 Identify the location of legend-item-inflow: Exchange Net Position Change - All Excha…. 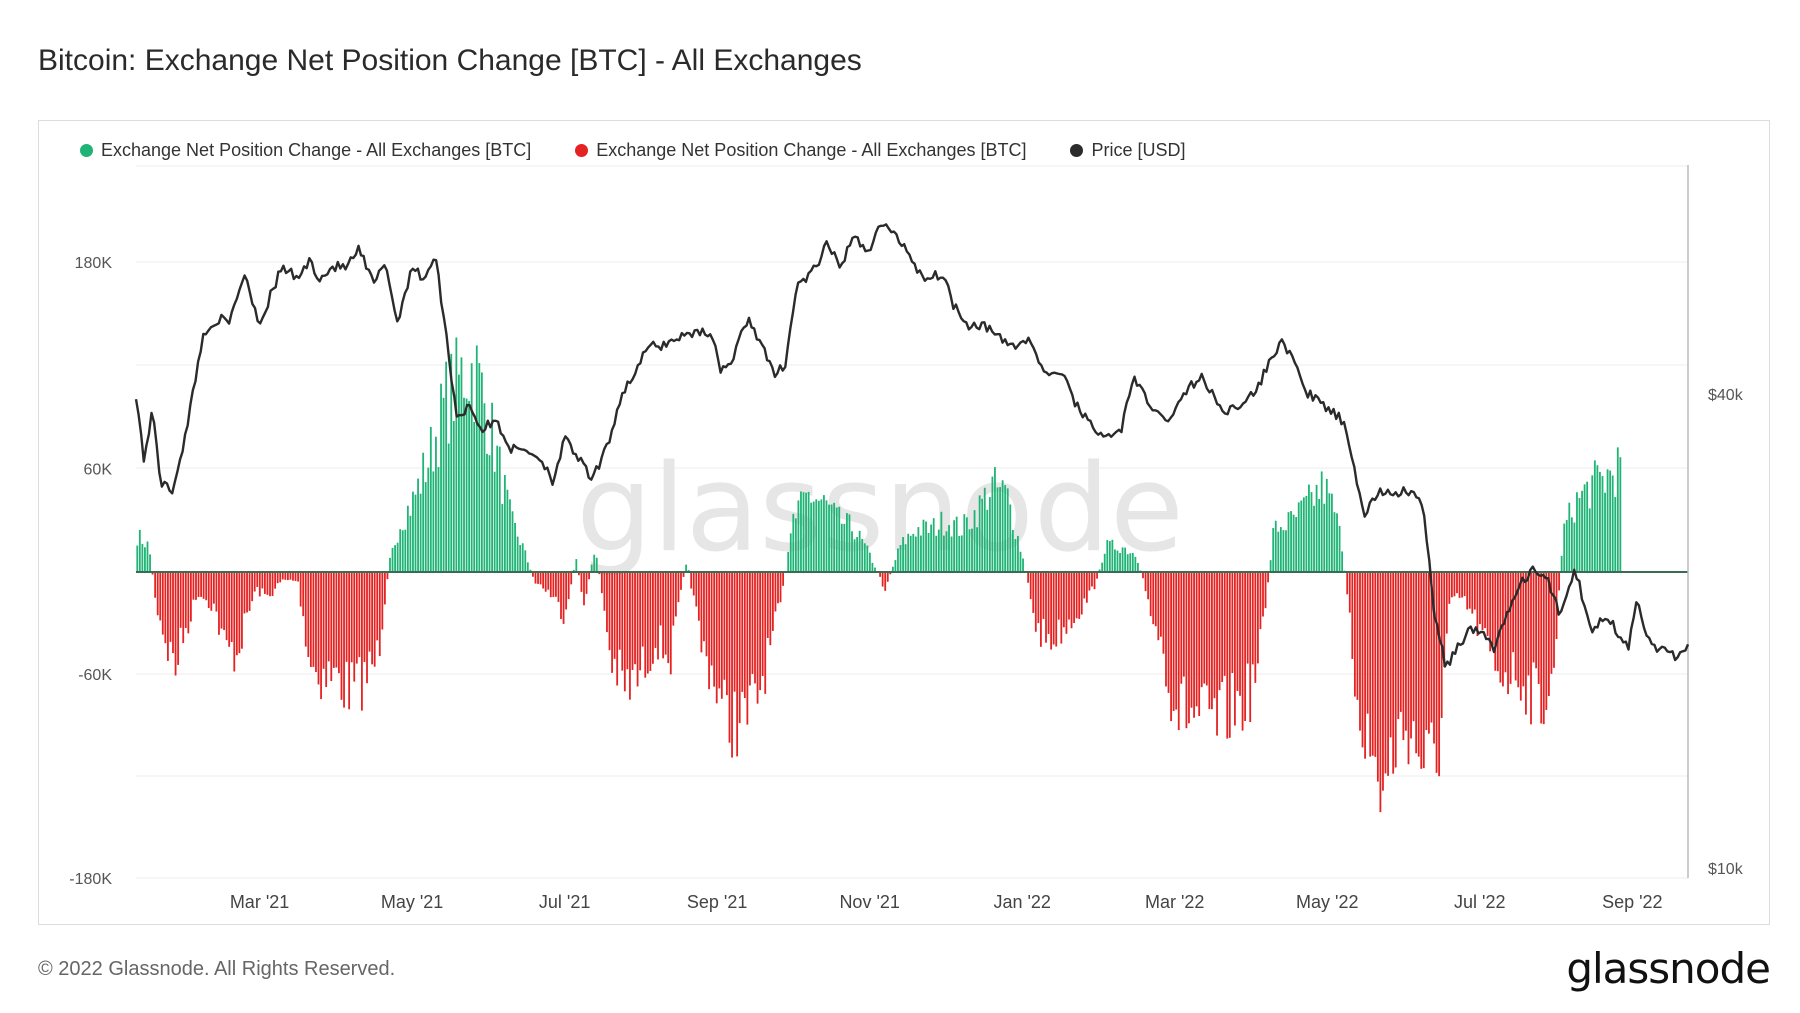
(305, 150).